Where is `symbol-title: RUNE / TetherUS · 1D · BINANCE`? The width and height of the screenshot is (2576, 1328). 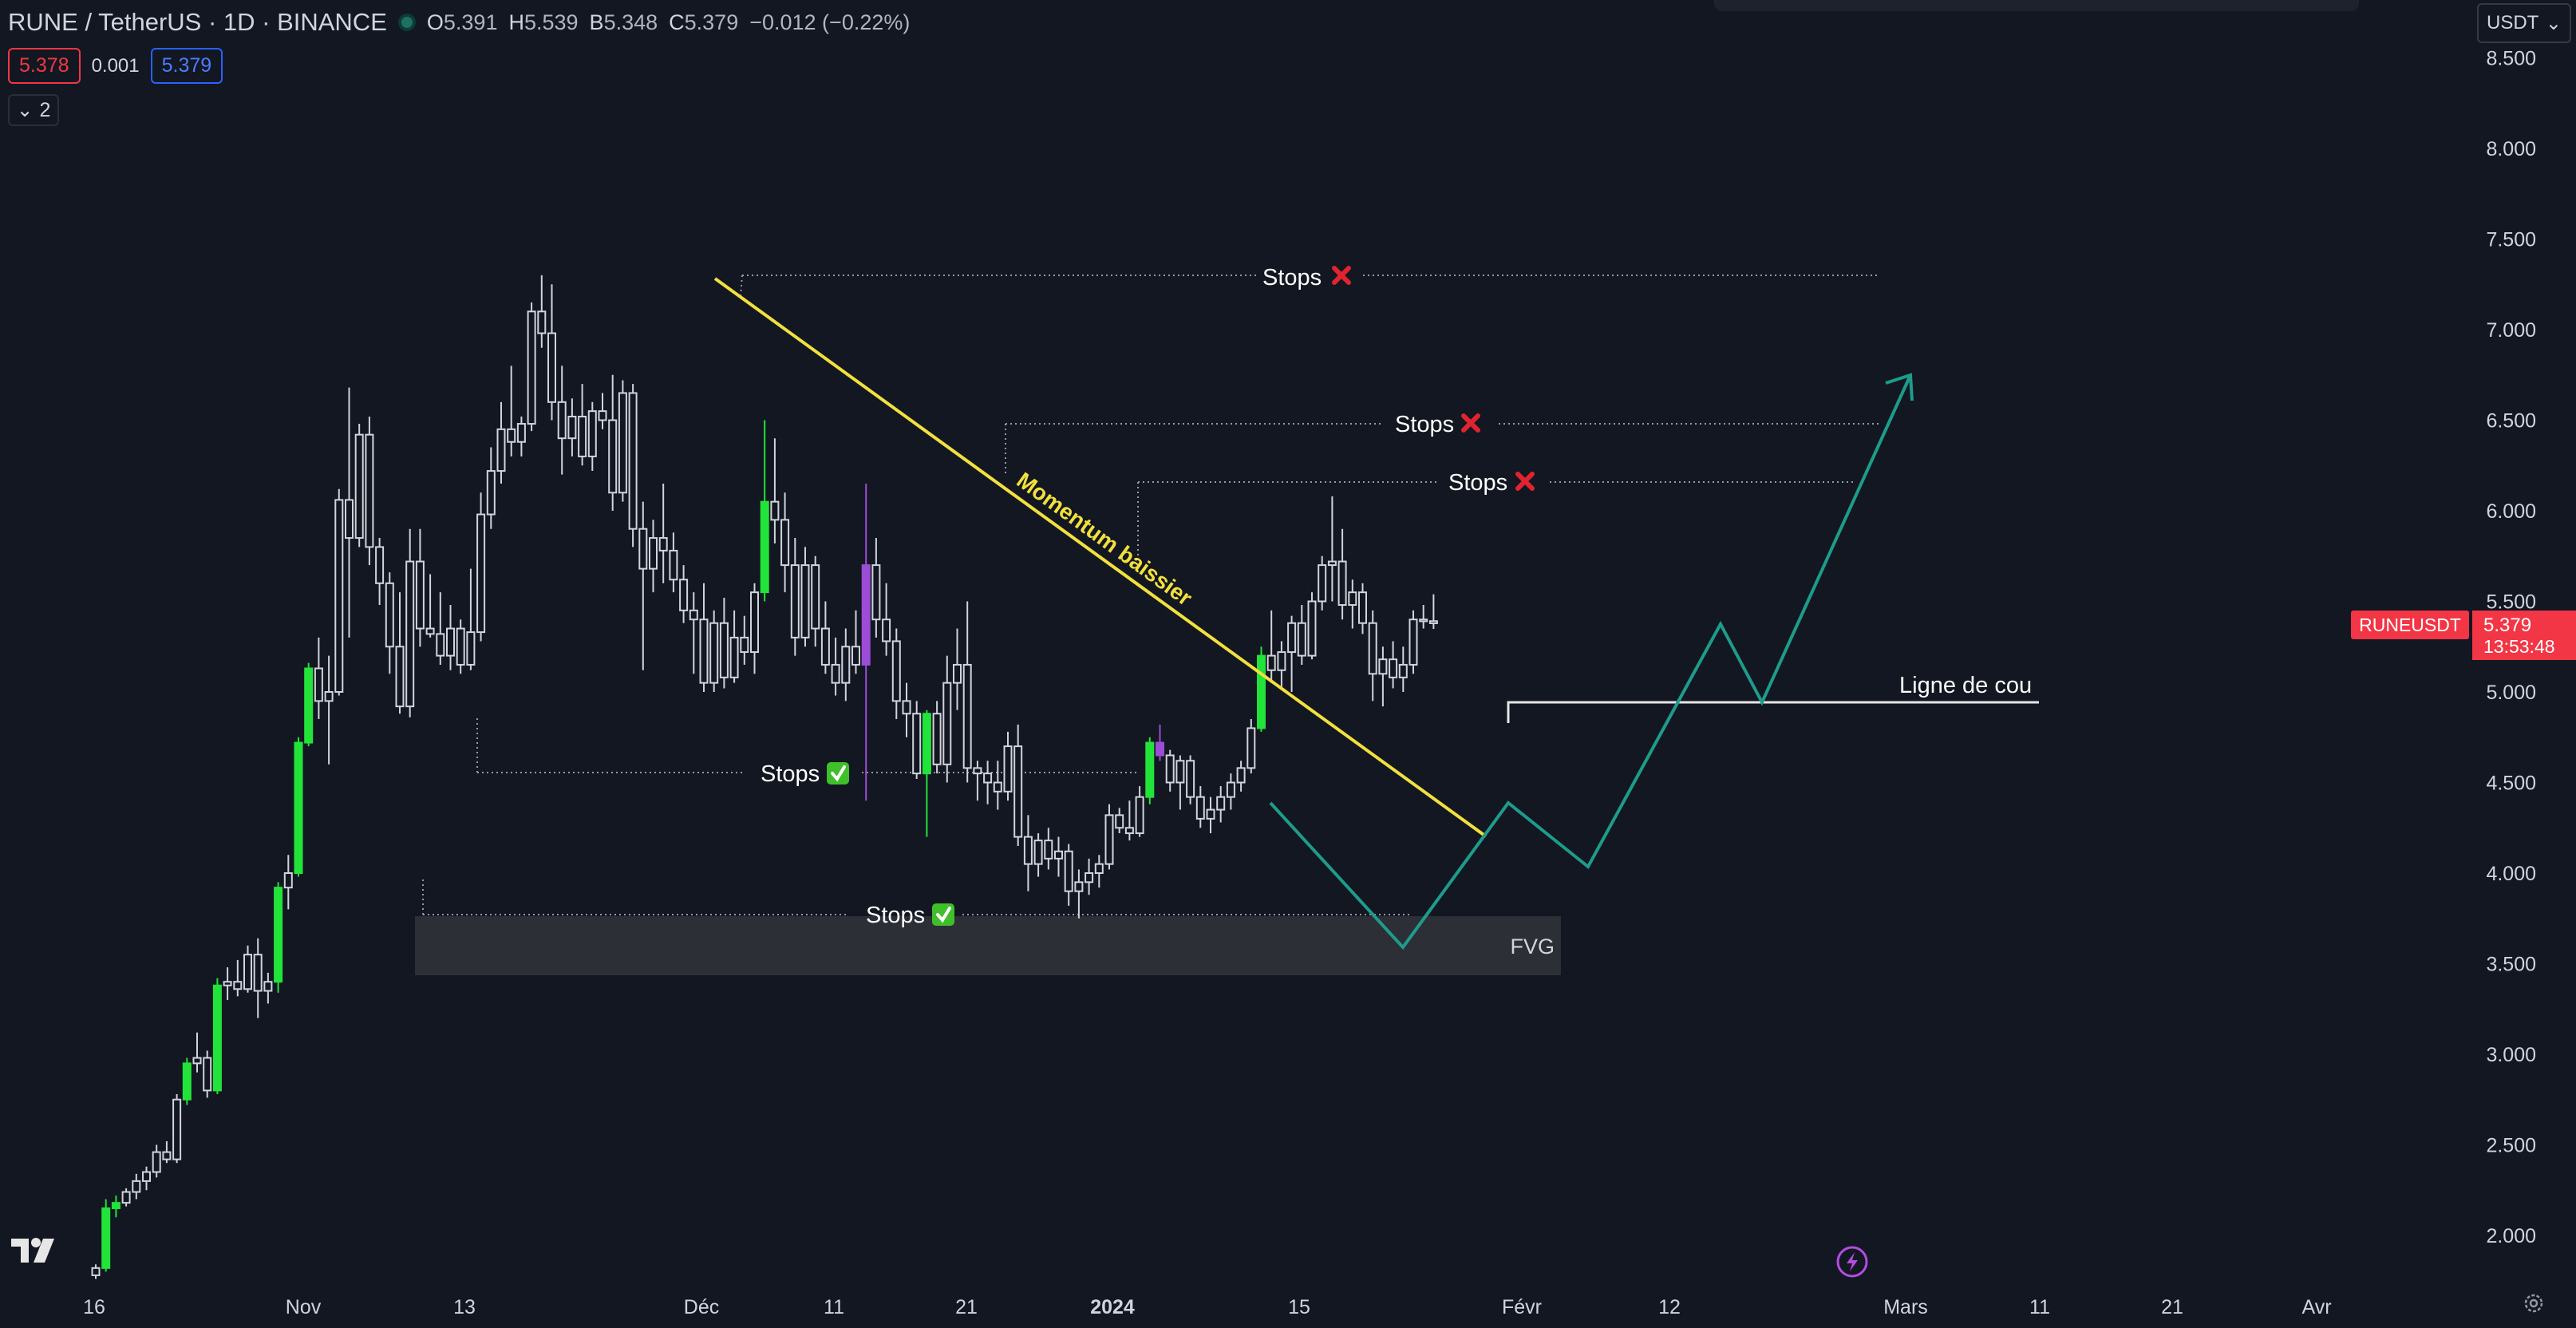 symbol-title: RUNE / TetherUS · 1D · BINANCE is located at coordinates (197, 22).